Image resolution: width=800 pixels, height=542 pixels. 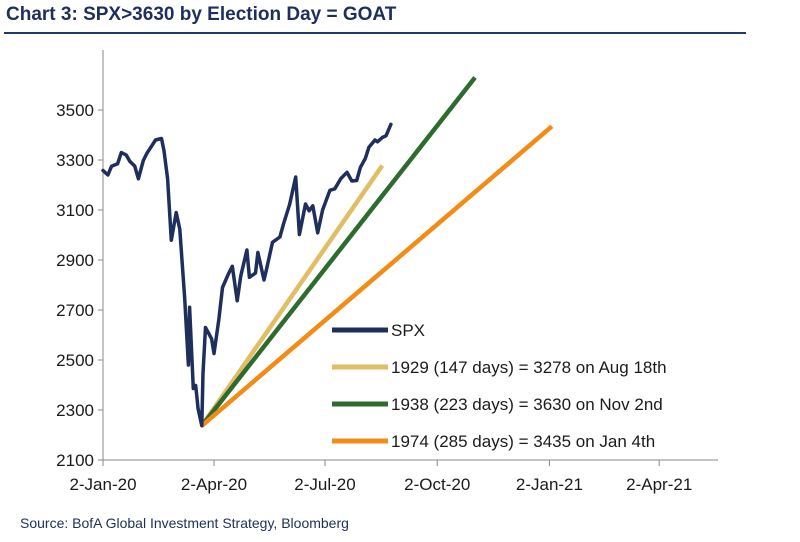 What do you see at coordinates (408, 330) in the screenshot?
I see `legend-label: SPX` at bounding box center [408, 330].